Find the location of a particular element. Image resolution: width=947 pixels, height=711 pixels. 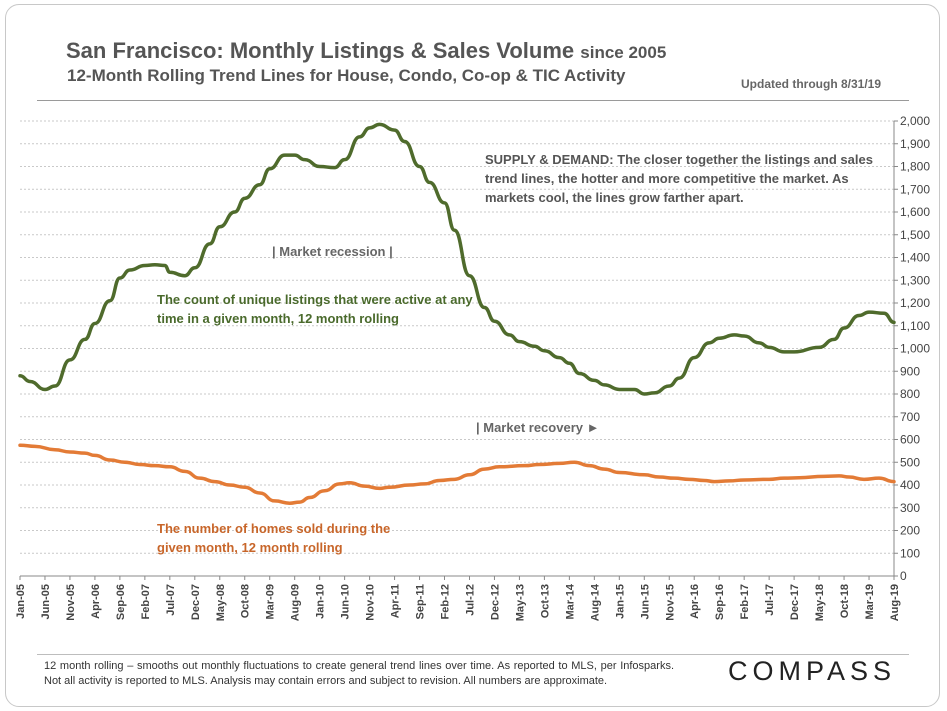

y-tick-label: 1,600 is located at coordinates (915, 212).